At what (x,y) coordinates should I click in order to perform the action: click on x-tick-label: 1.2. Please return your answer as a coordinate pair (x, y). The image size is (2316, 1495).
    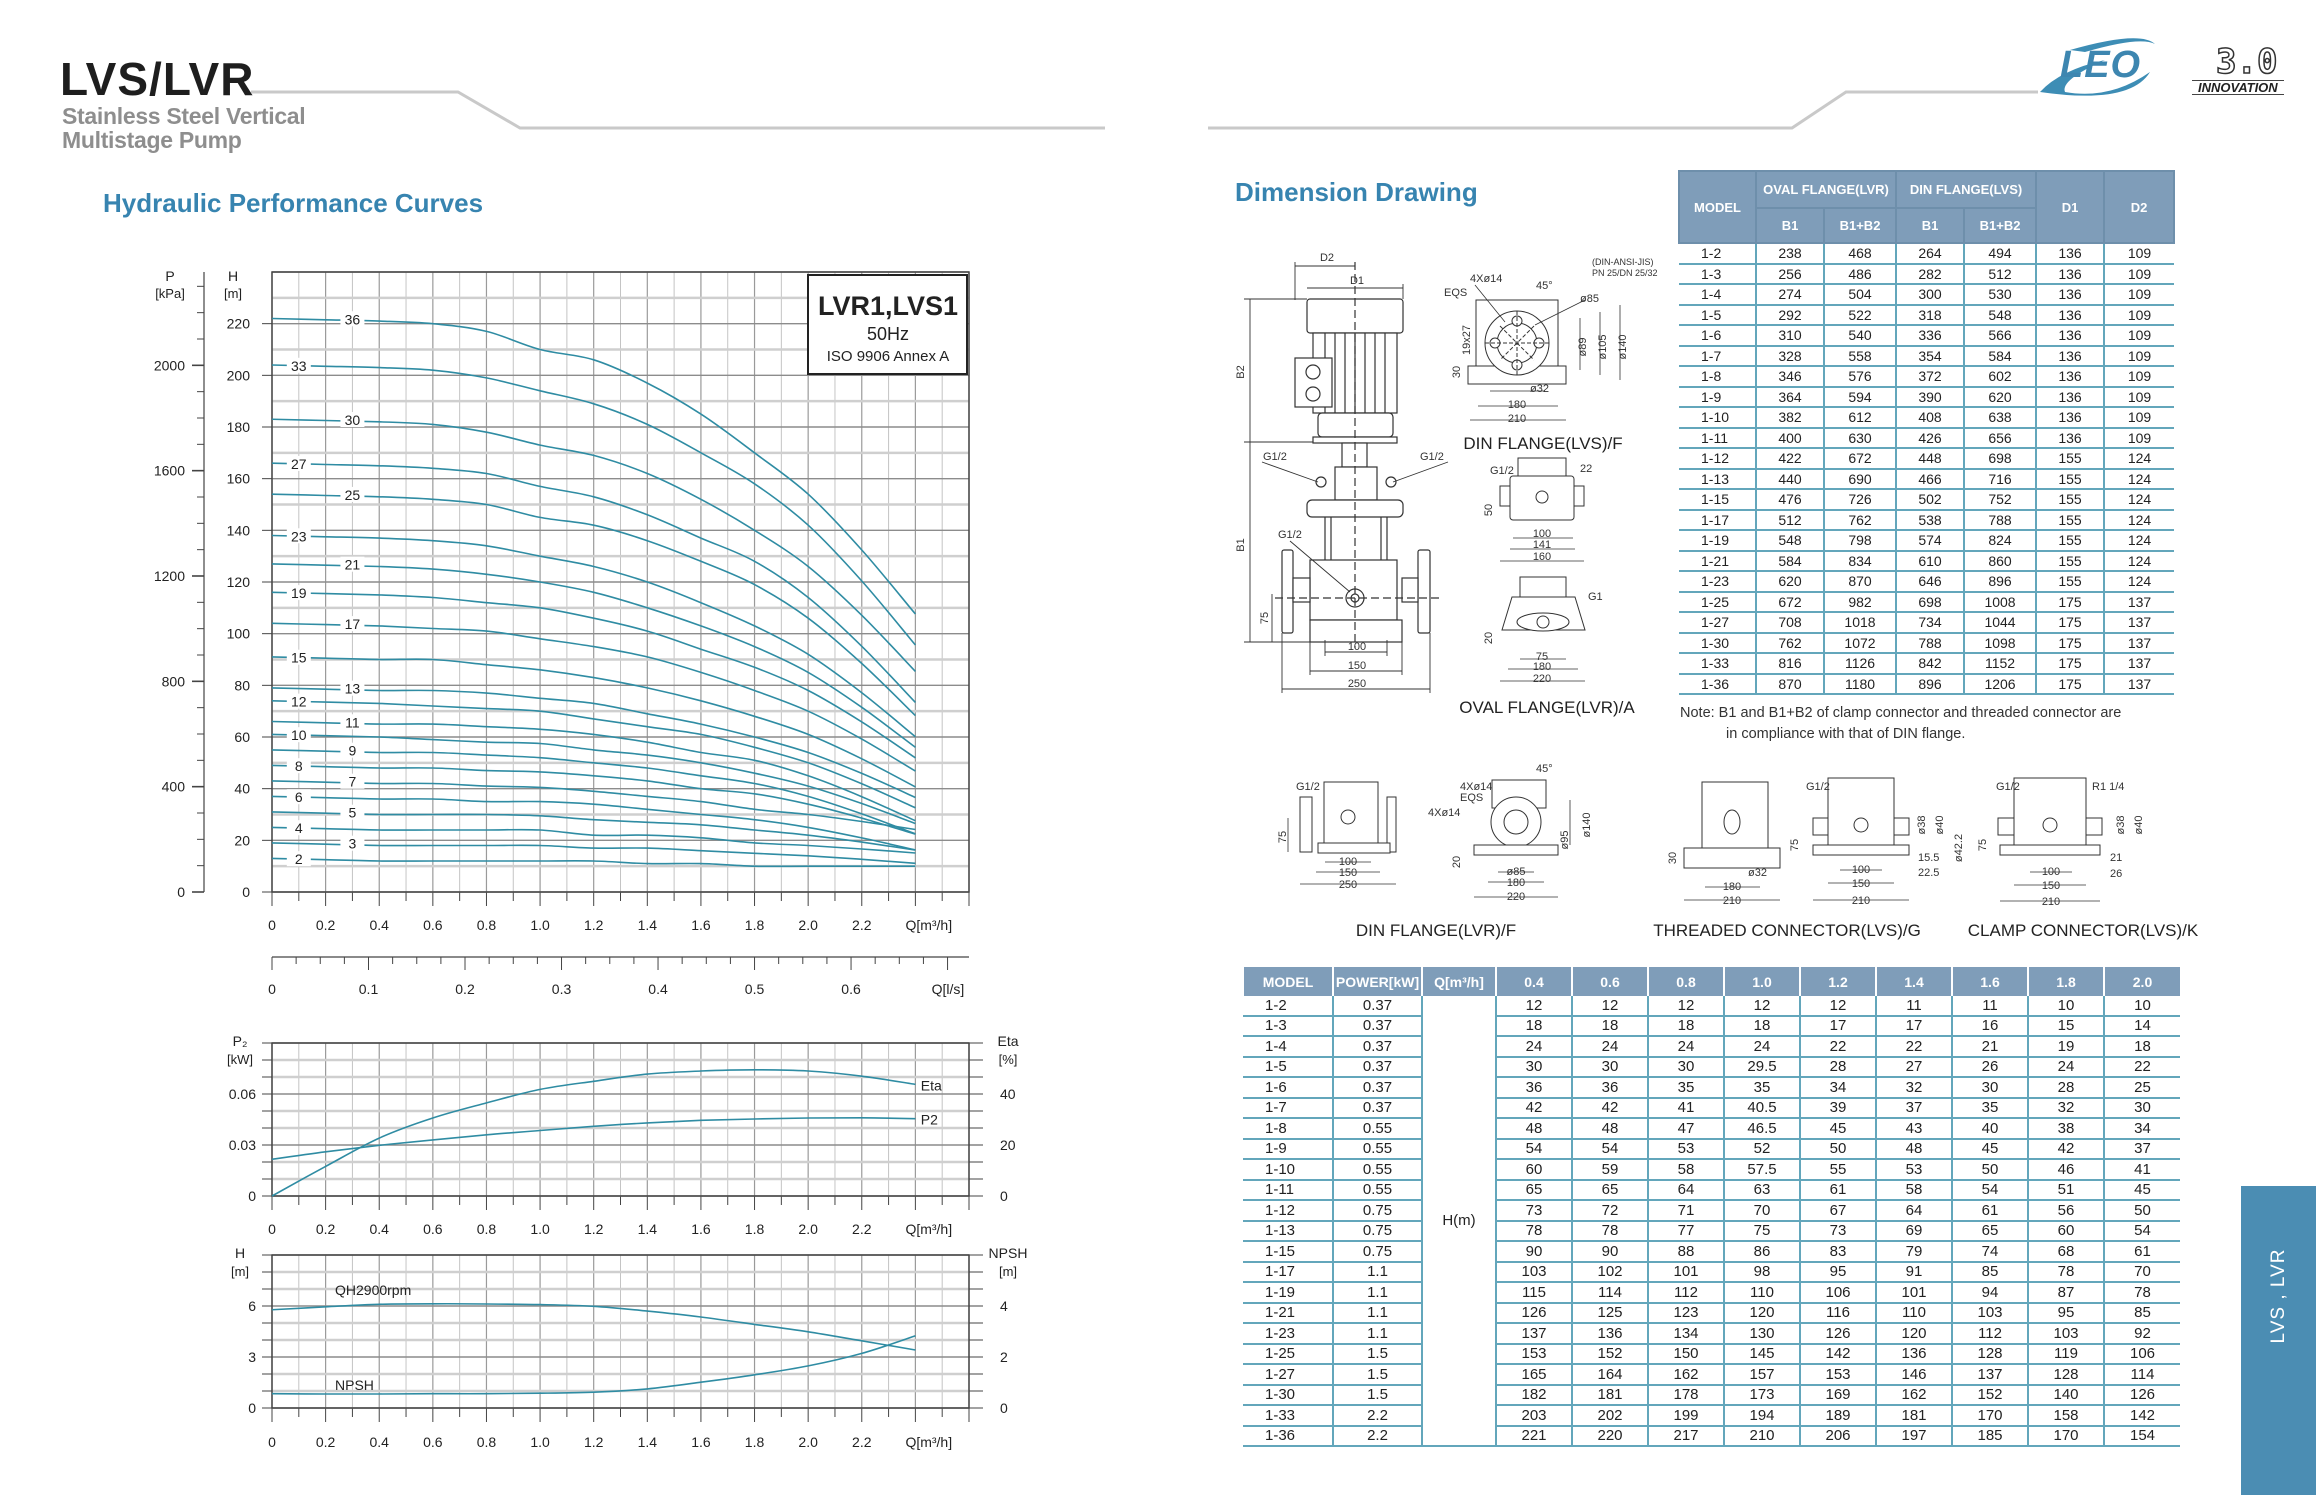
    Looking at the image, I should click on (594, 1229).